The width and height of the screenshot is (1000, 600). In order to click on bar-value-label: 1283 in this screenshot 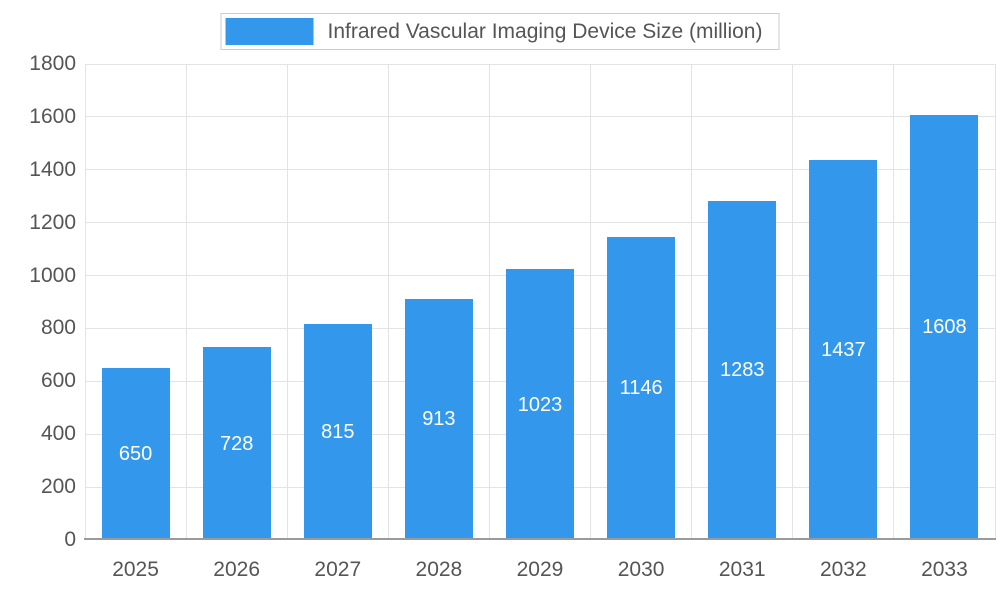, I will do `click(742, 370)`.